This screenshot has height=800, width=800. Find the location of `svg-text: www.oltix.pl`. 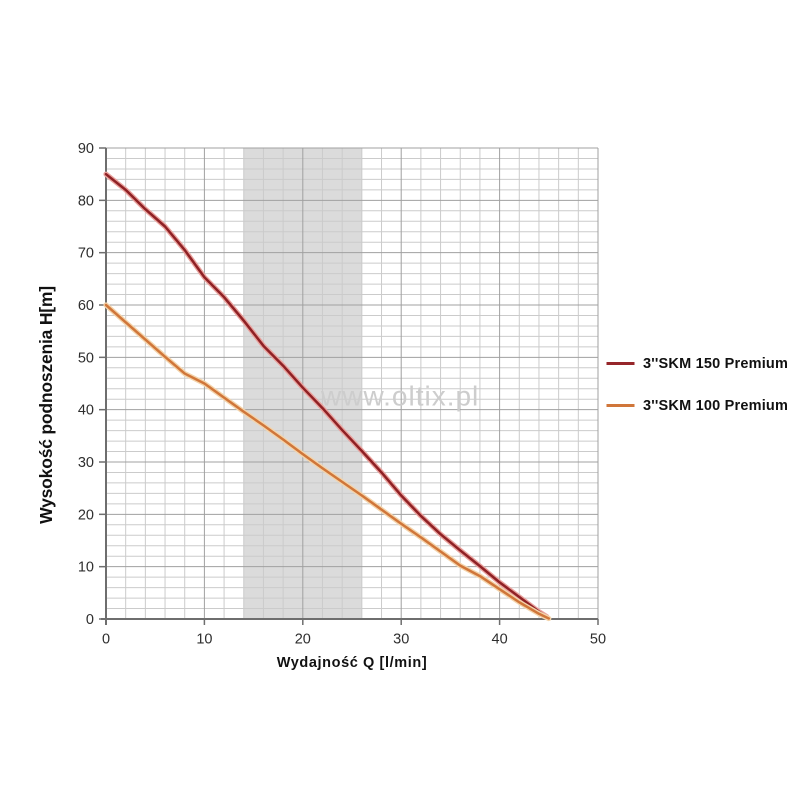

svg-text: www.oltix.pl is located at coordinates (399, 396).